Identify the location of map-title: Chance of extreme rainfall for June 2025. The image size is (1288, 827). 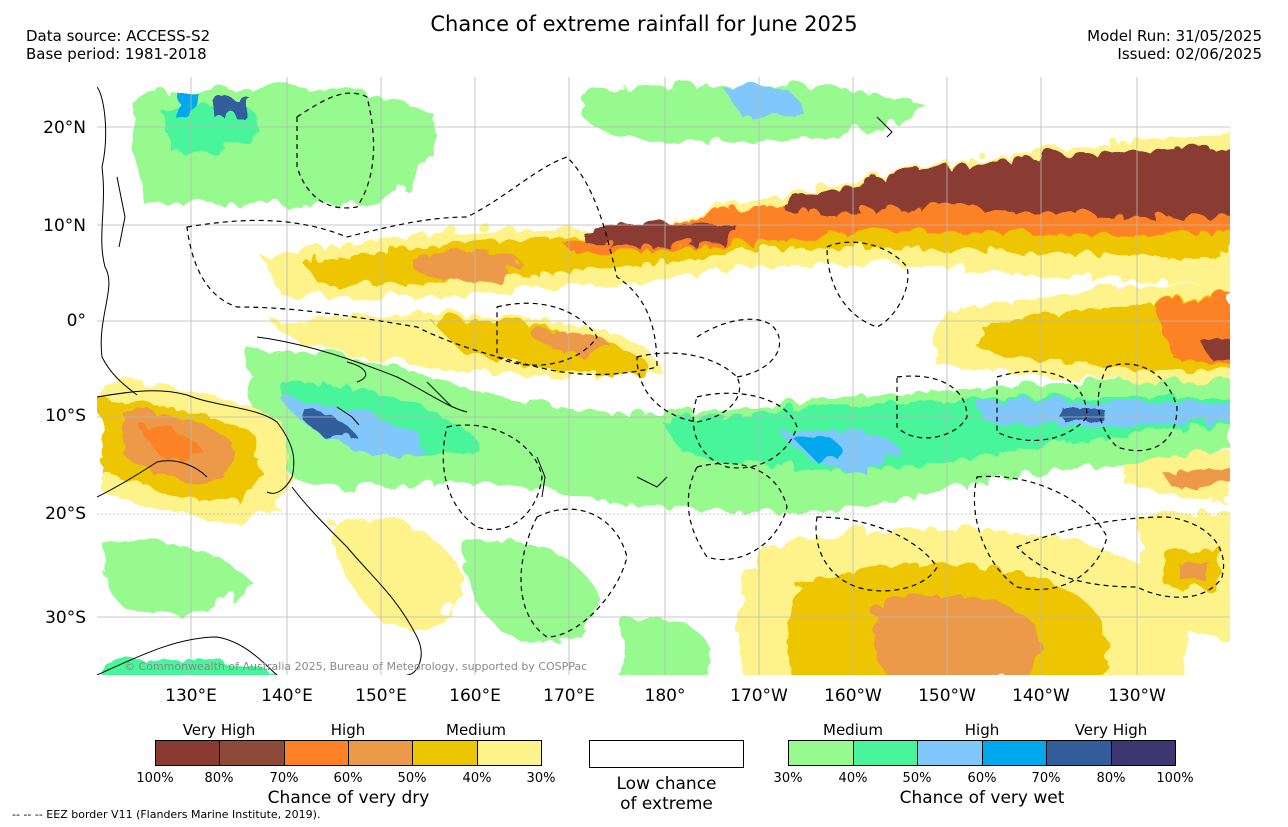
(644, 24).